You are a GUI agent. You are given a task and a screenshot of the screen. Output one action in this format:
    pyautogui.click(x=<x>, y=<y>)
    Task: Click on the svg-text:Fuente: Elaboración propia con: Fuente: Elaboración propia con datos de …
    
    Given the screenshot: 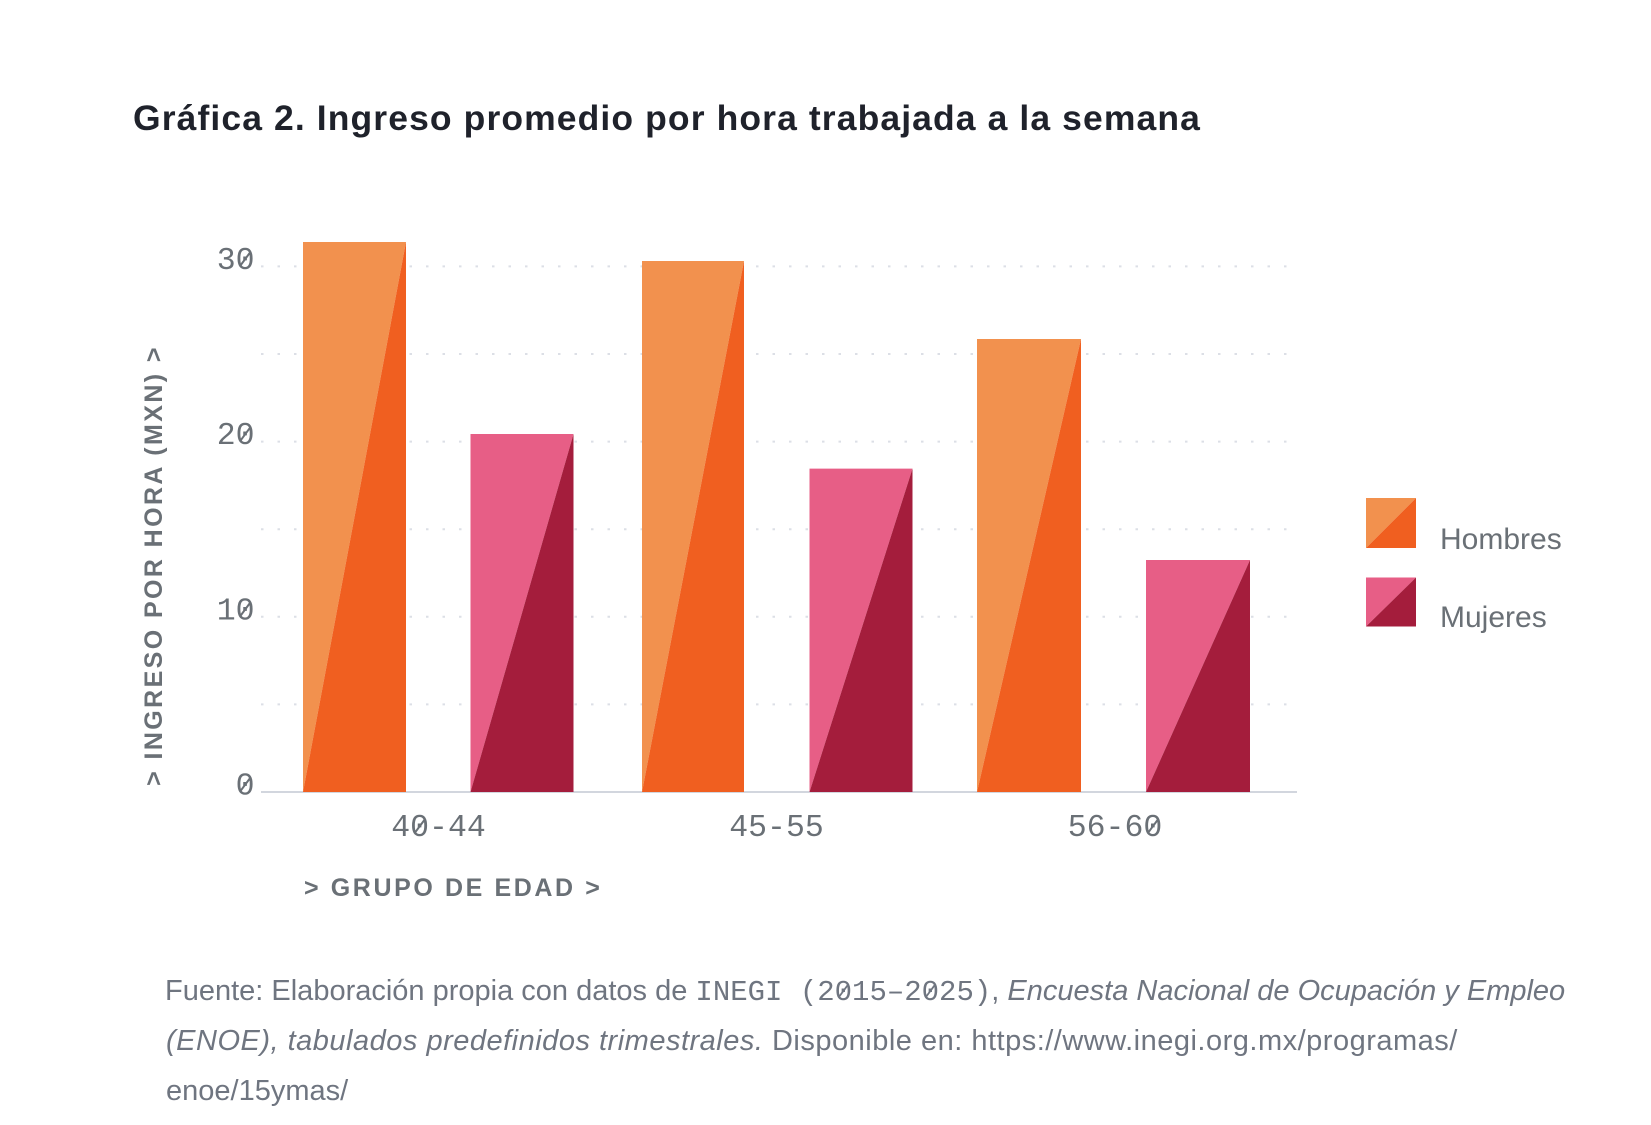 What is the action you would take?
    pyautogui.click(x=865, y=992)
    